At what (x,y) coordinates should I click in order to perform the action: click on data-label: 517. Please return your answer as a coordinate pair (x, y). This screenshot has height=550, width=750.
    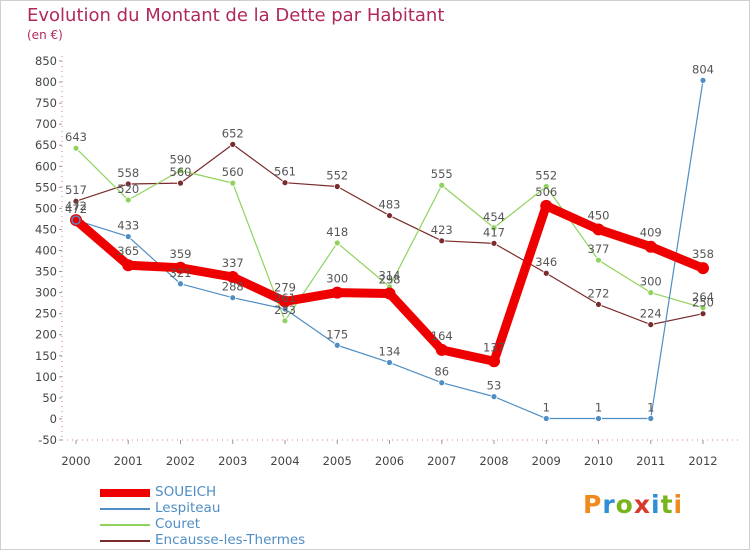
    Looking at the image, I should click on (76, 190).